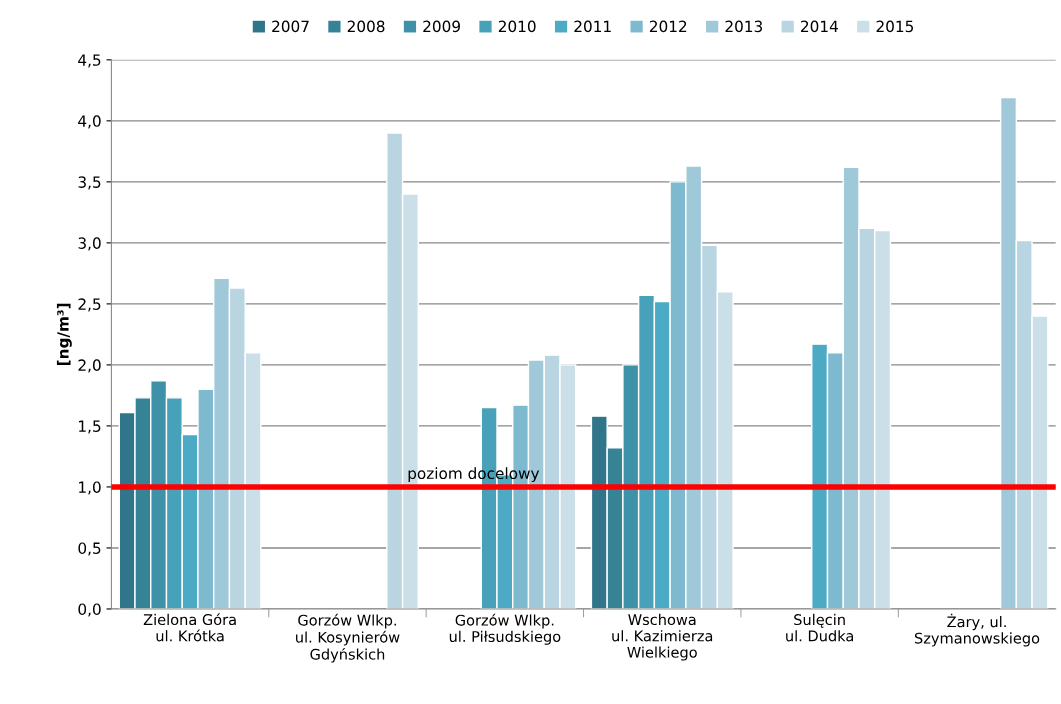  Describe the element at coordinates (895, 26) in the screenshot. I see `legend-label: 2015` at that location.